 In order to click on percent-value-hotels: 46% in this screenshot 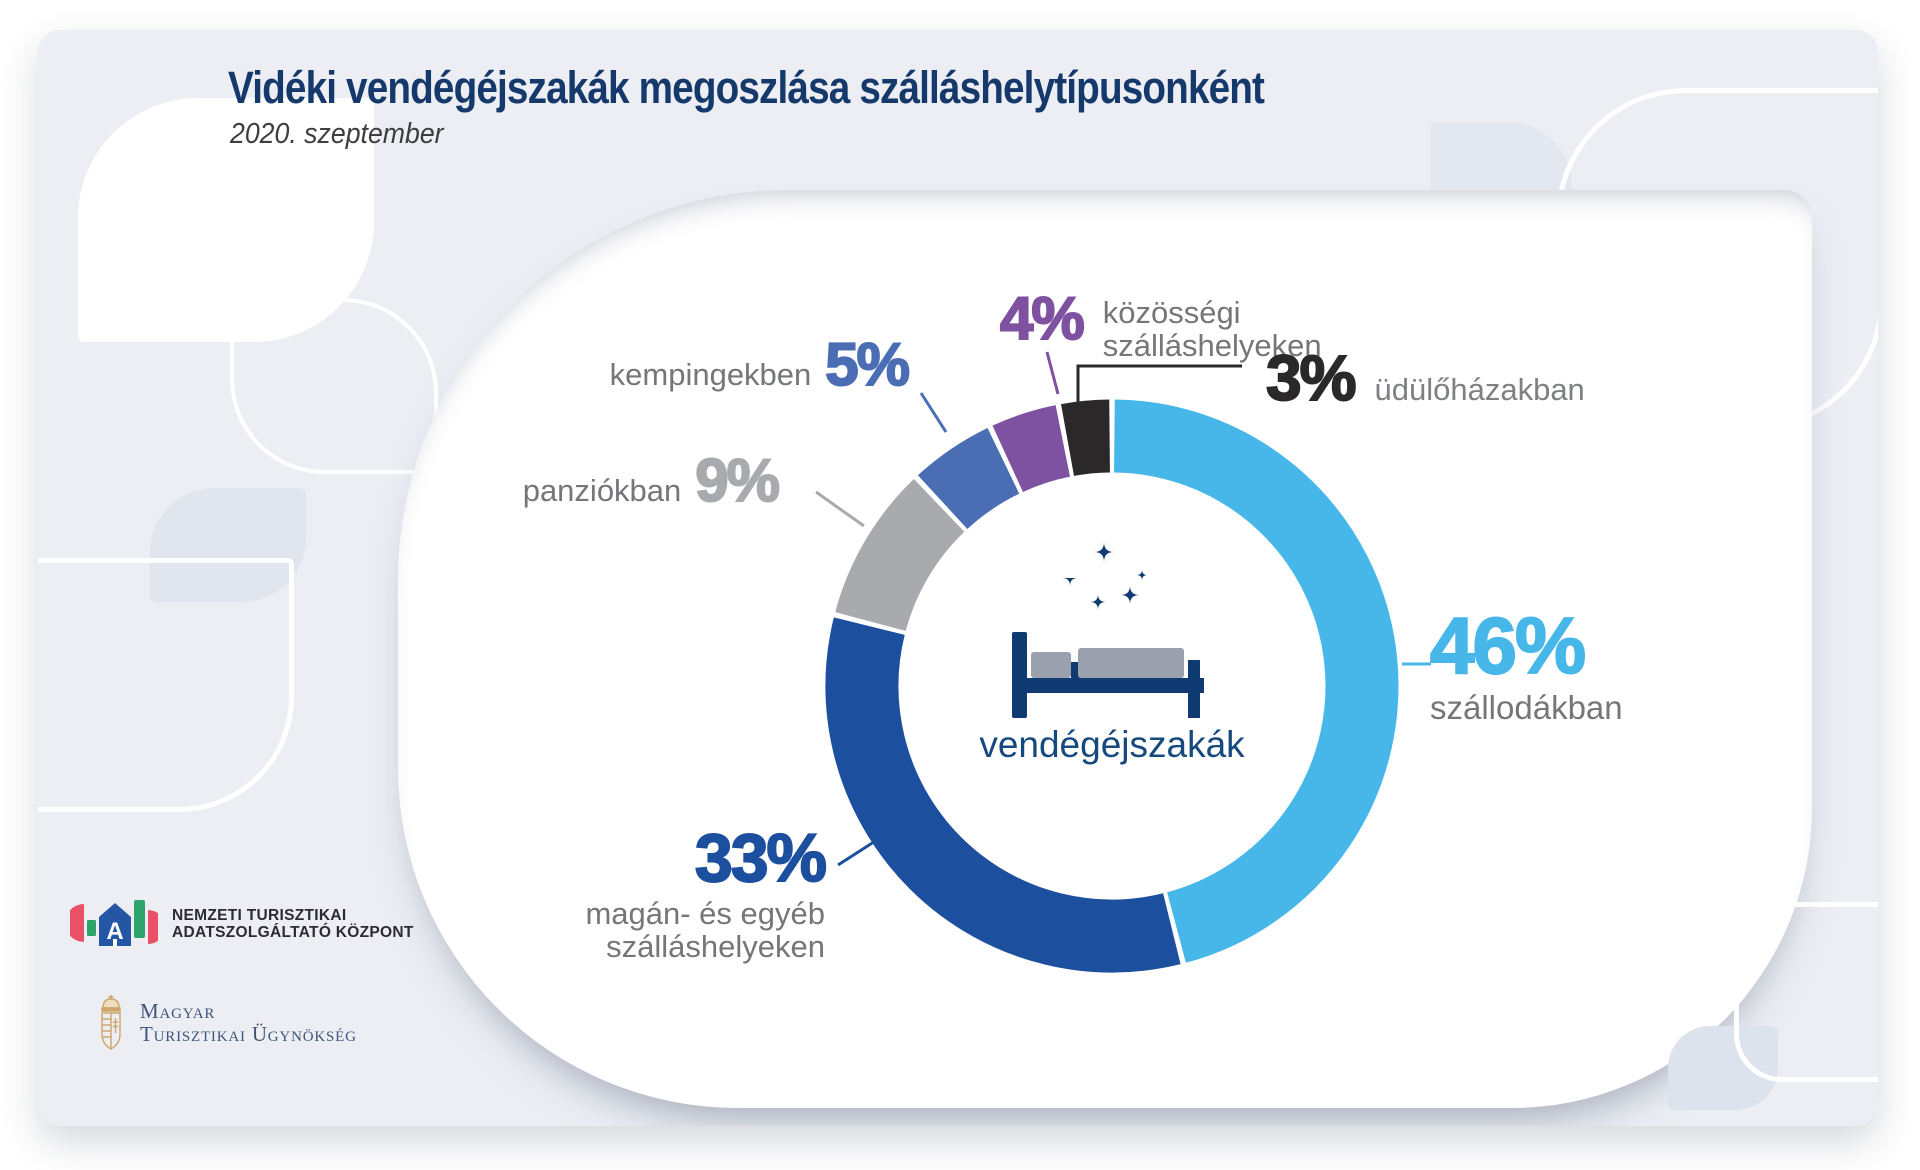, I will do `click(1508, 645)`.